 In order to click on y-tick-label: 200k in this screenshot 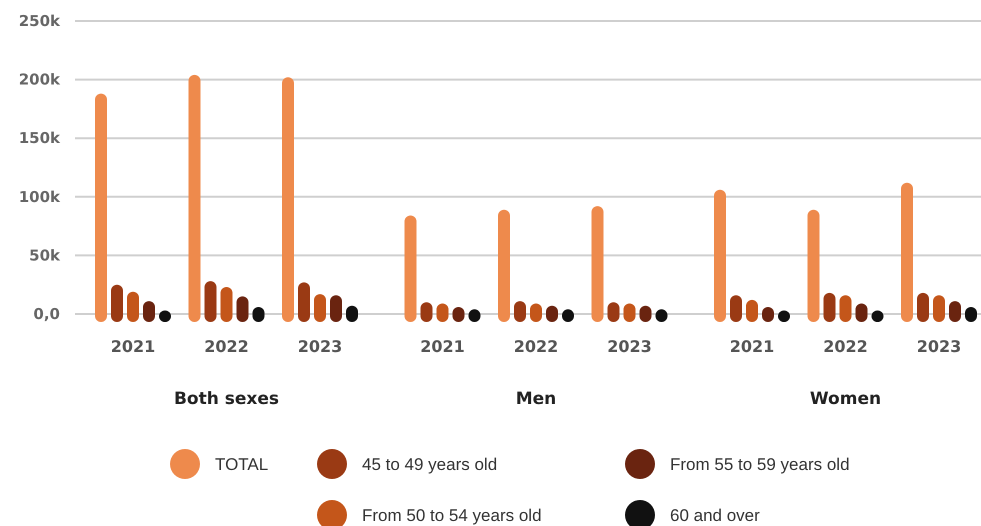, I will do `click(40, 79)`.